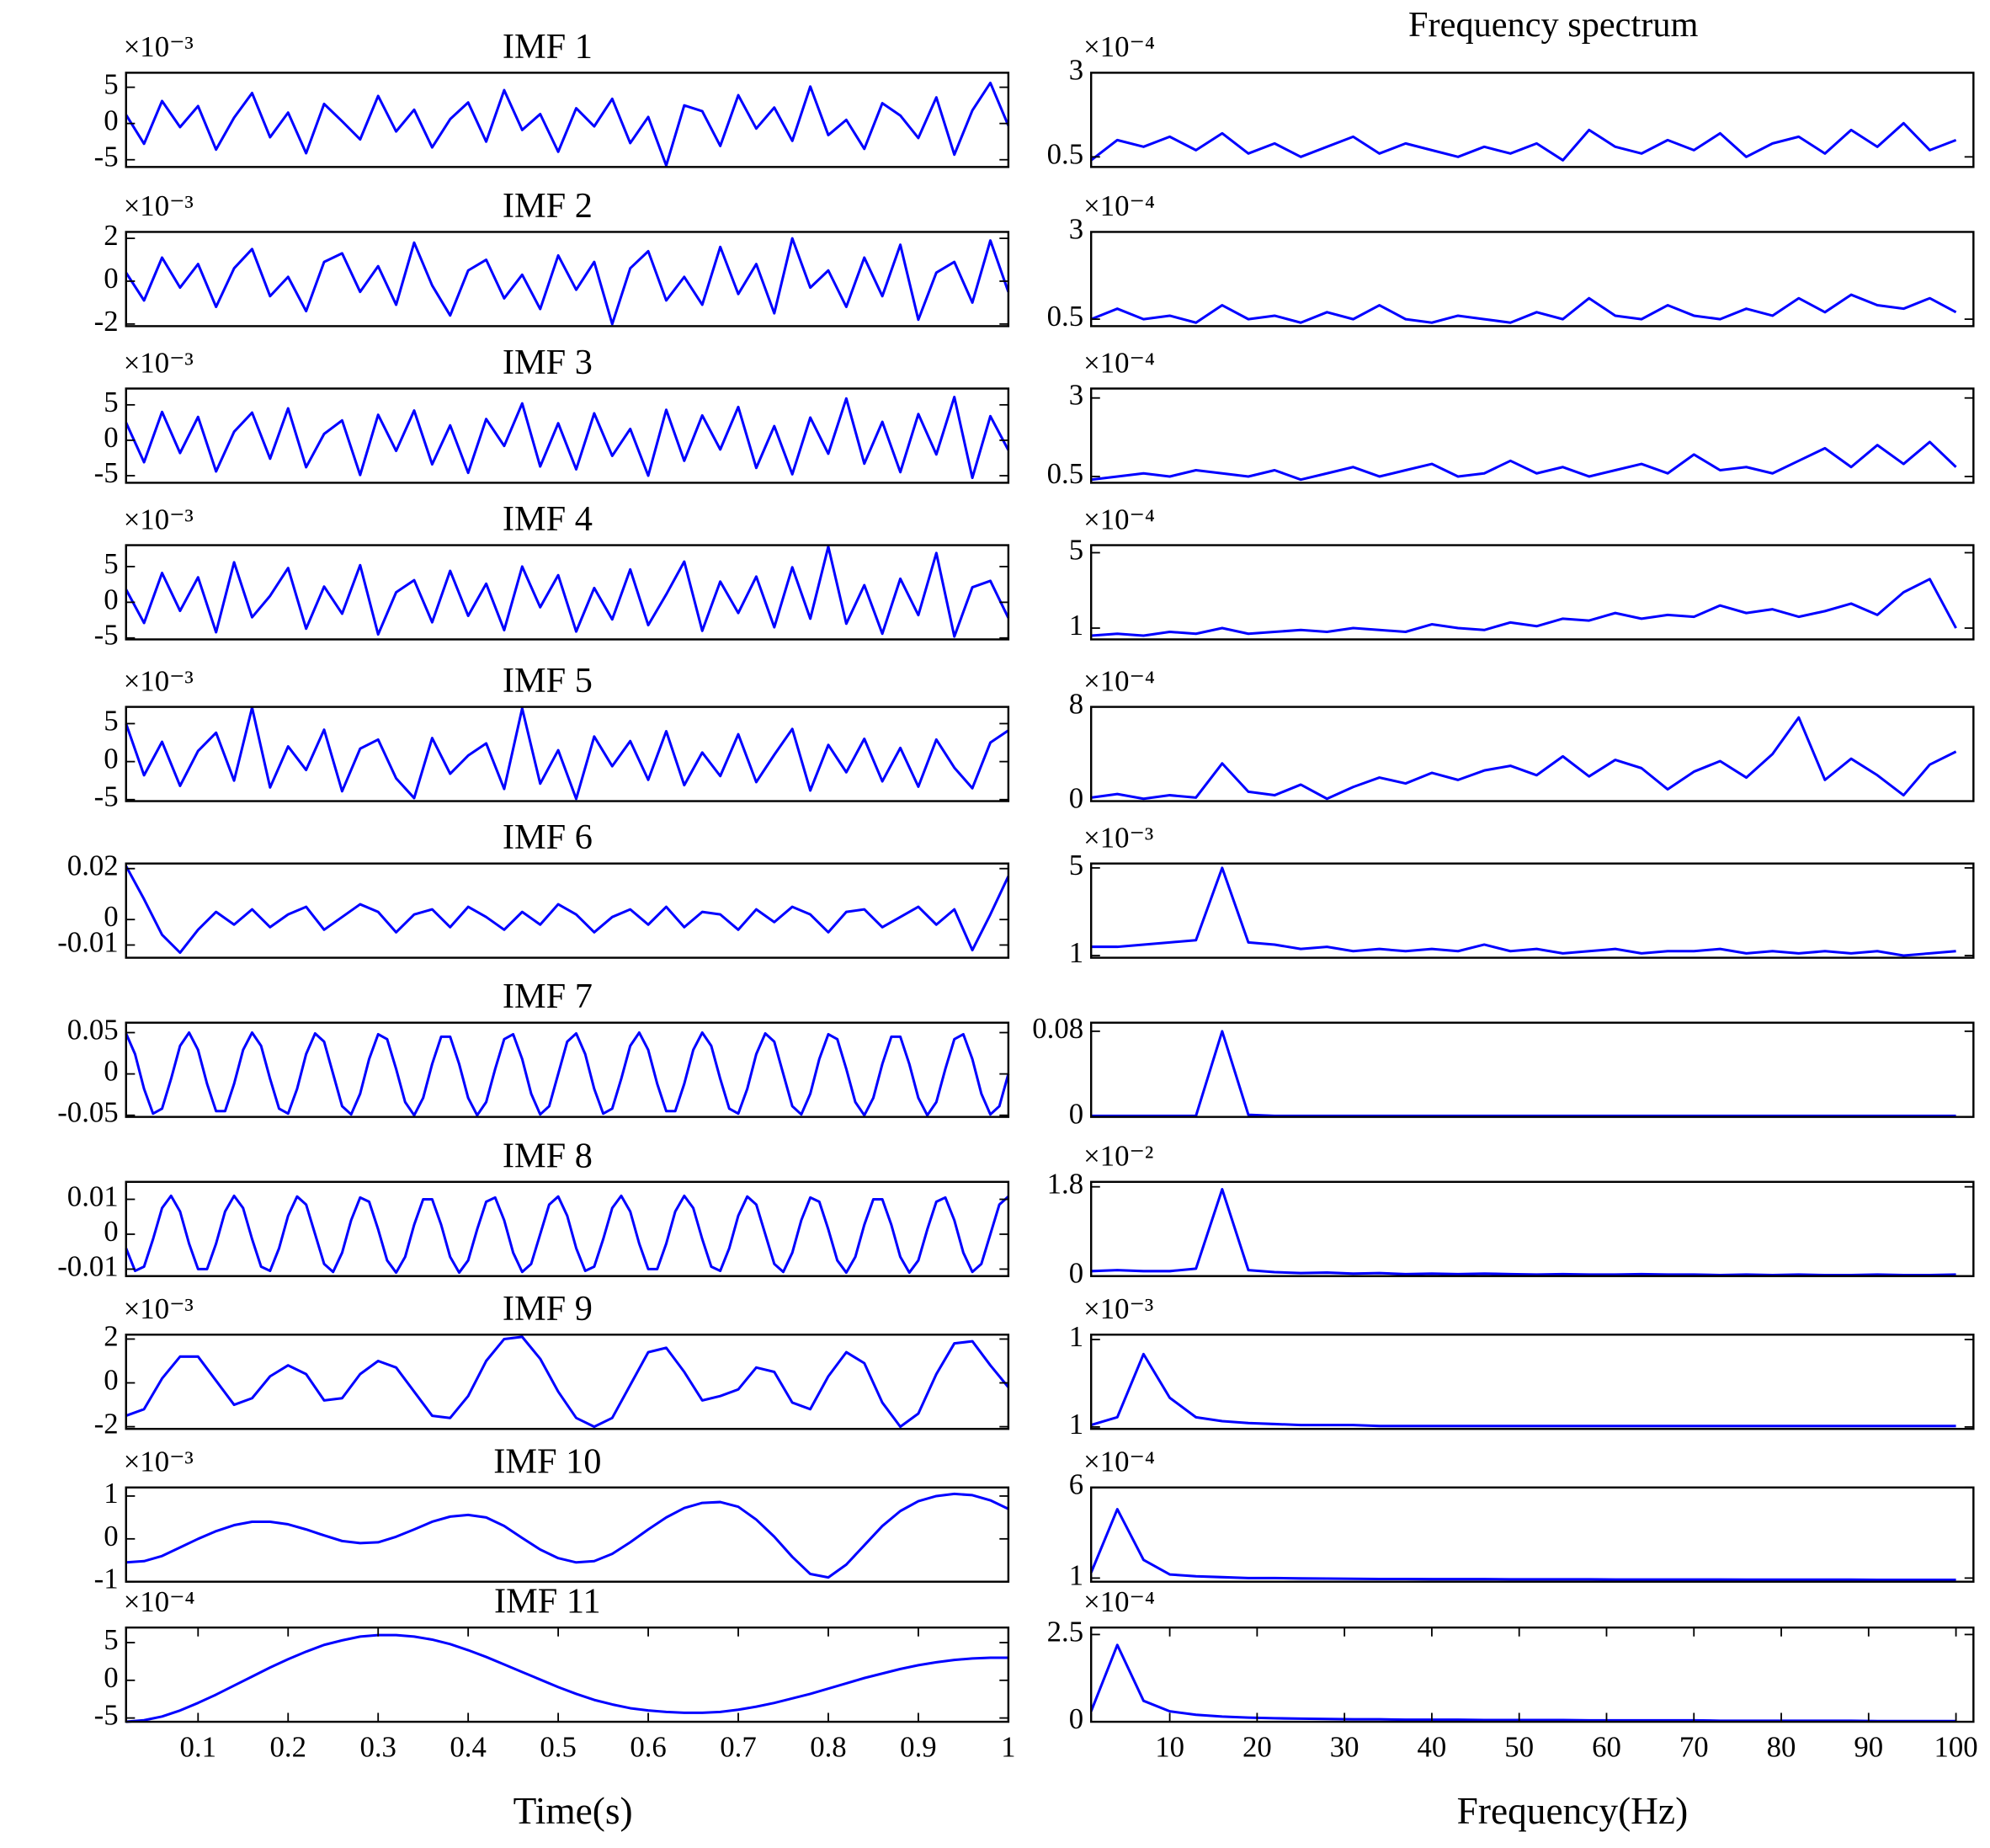 This screenshot has width=1990, height=1848. What do you see at coordinates (377, 1747) in the screenshot?
I see `x-tick-label: 0.3` at bounding box center [377, 1747].